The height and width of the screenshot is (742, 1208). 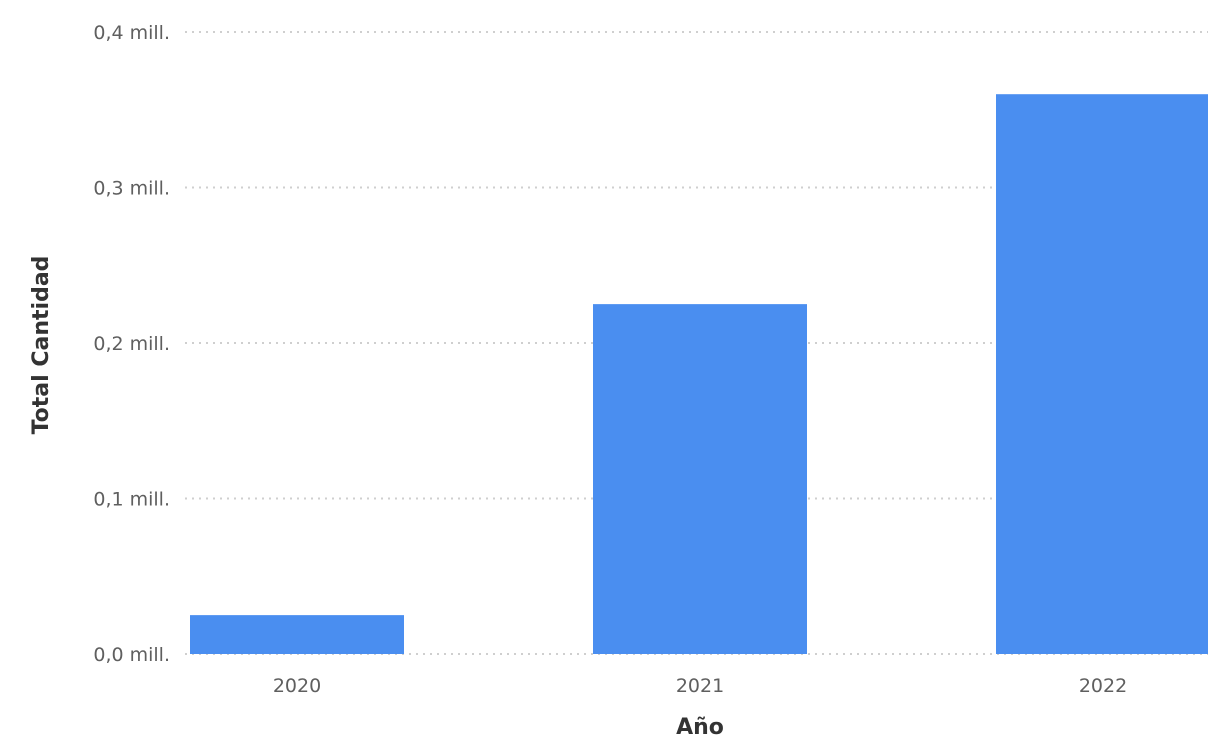 What do you see at coordinates (131, 500) in the screenshot?
I see `y-tick-label: 0,1 mill.` at bounding box center [131, 500].